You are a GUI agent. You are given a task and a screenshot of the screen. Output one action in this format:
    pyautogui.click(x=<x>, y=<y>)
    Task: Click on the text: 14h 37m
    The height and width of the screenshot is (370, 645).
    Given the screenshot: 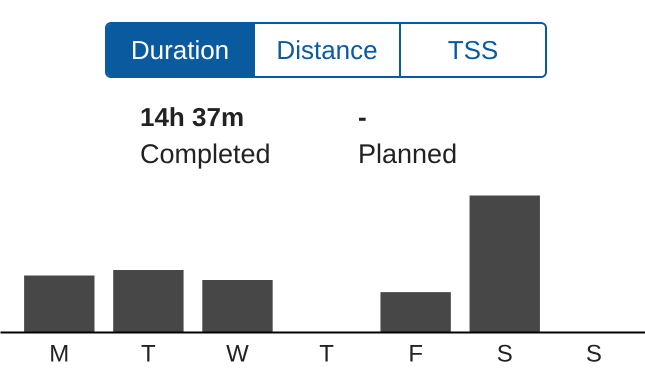 What is the action you would take?
    pyautogui.click(x=193, y=117)
    